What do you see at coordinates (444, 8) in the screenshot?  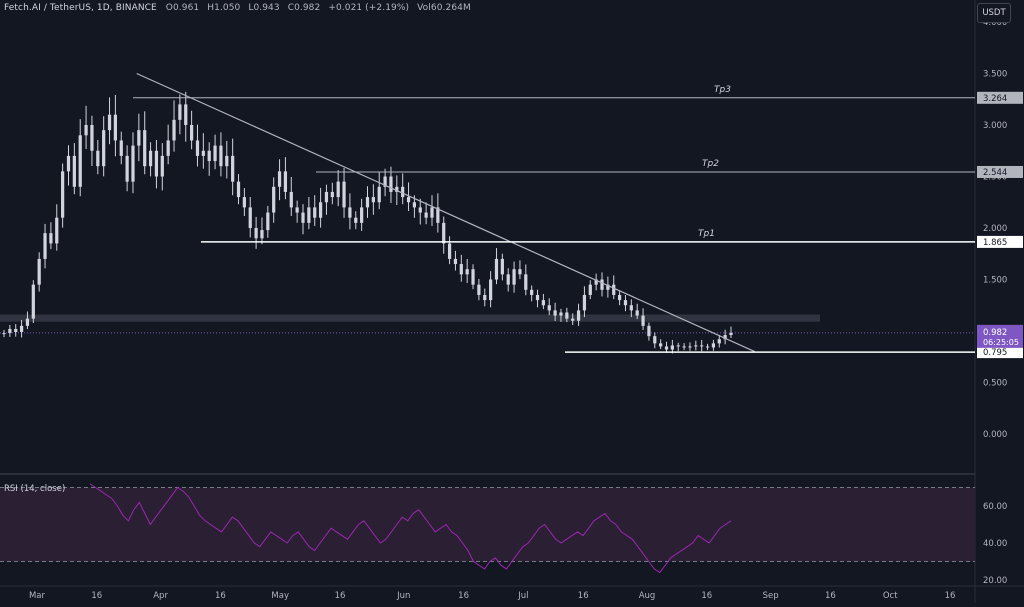 I see `volume-value: Vol60.264M` at bounding box center [444, 8].